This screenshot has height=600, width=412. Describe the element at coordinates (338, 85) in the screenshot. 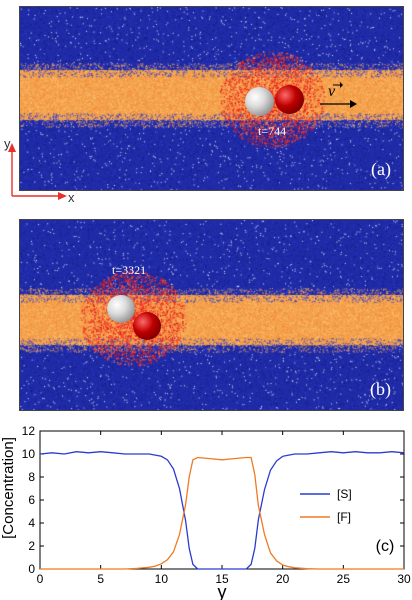

I see `velocity-vector-arrow-icon` at that location.